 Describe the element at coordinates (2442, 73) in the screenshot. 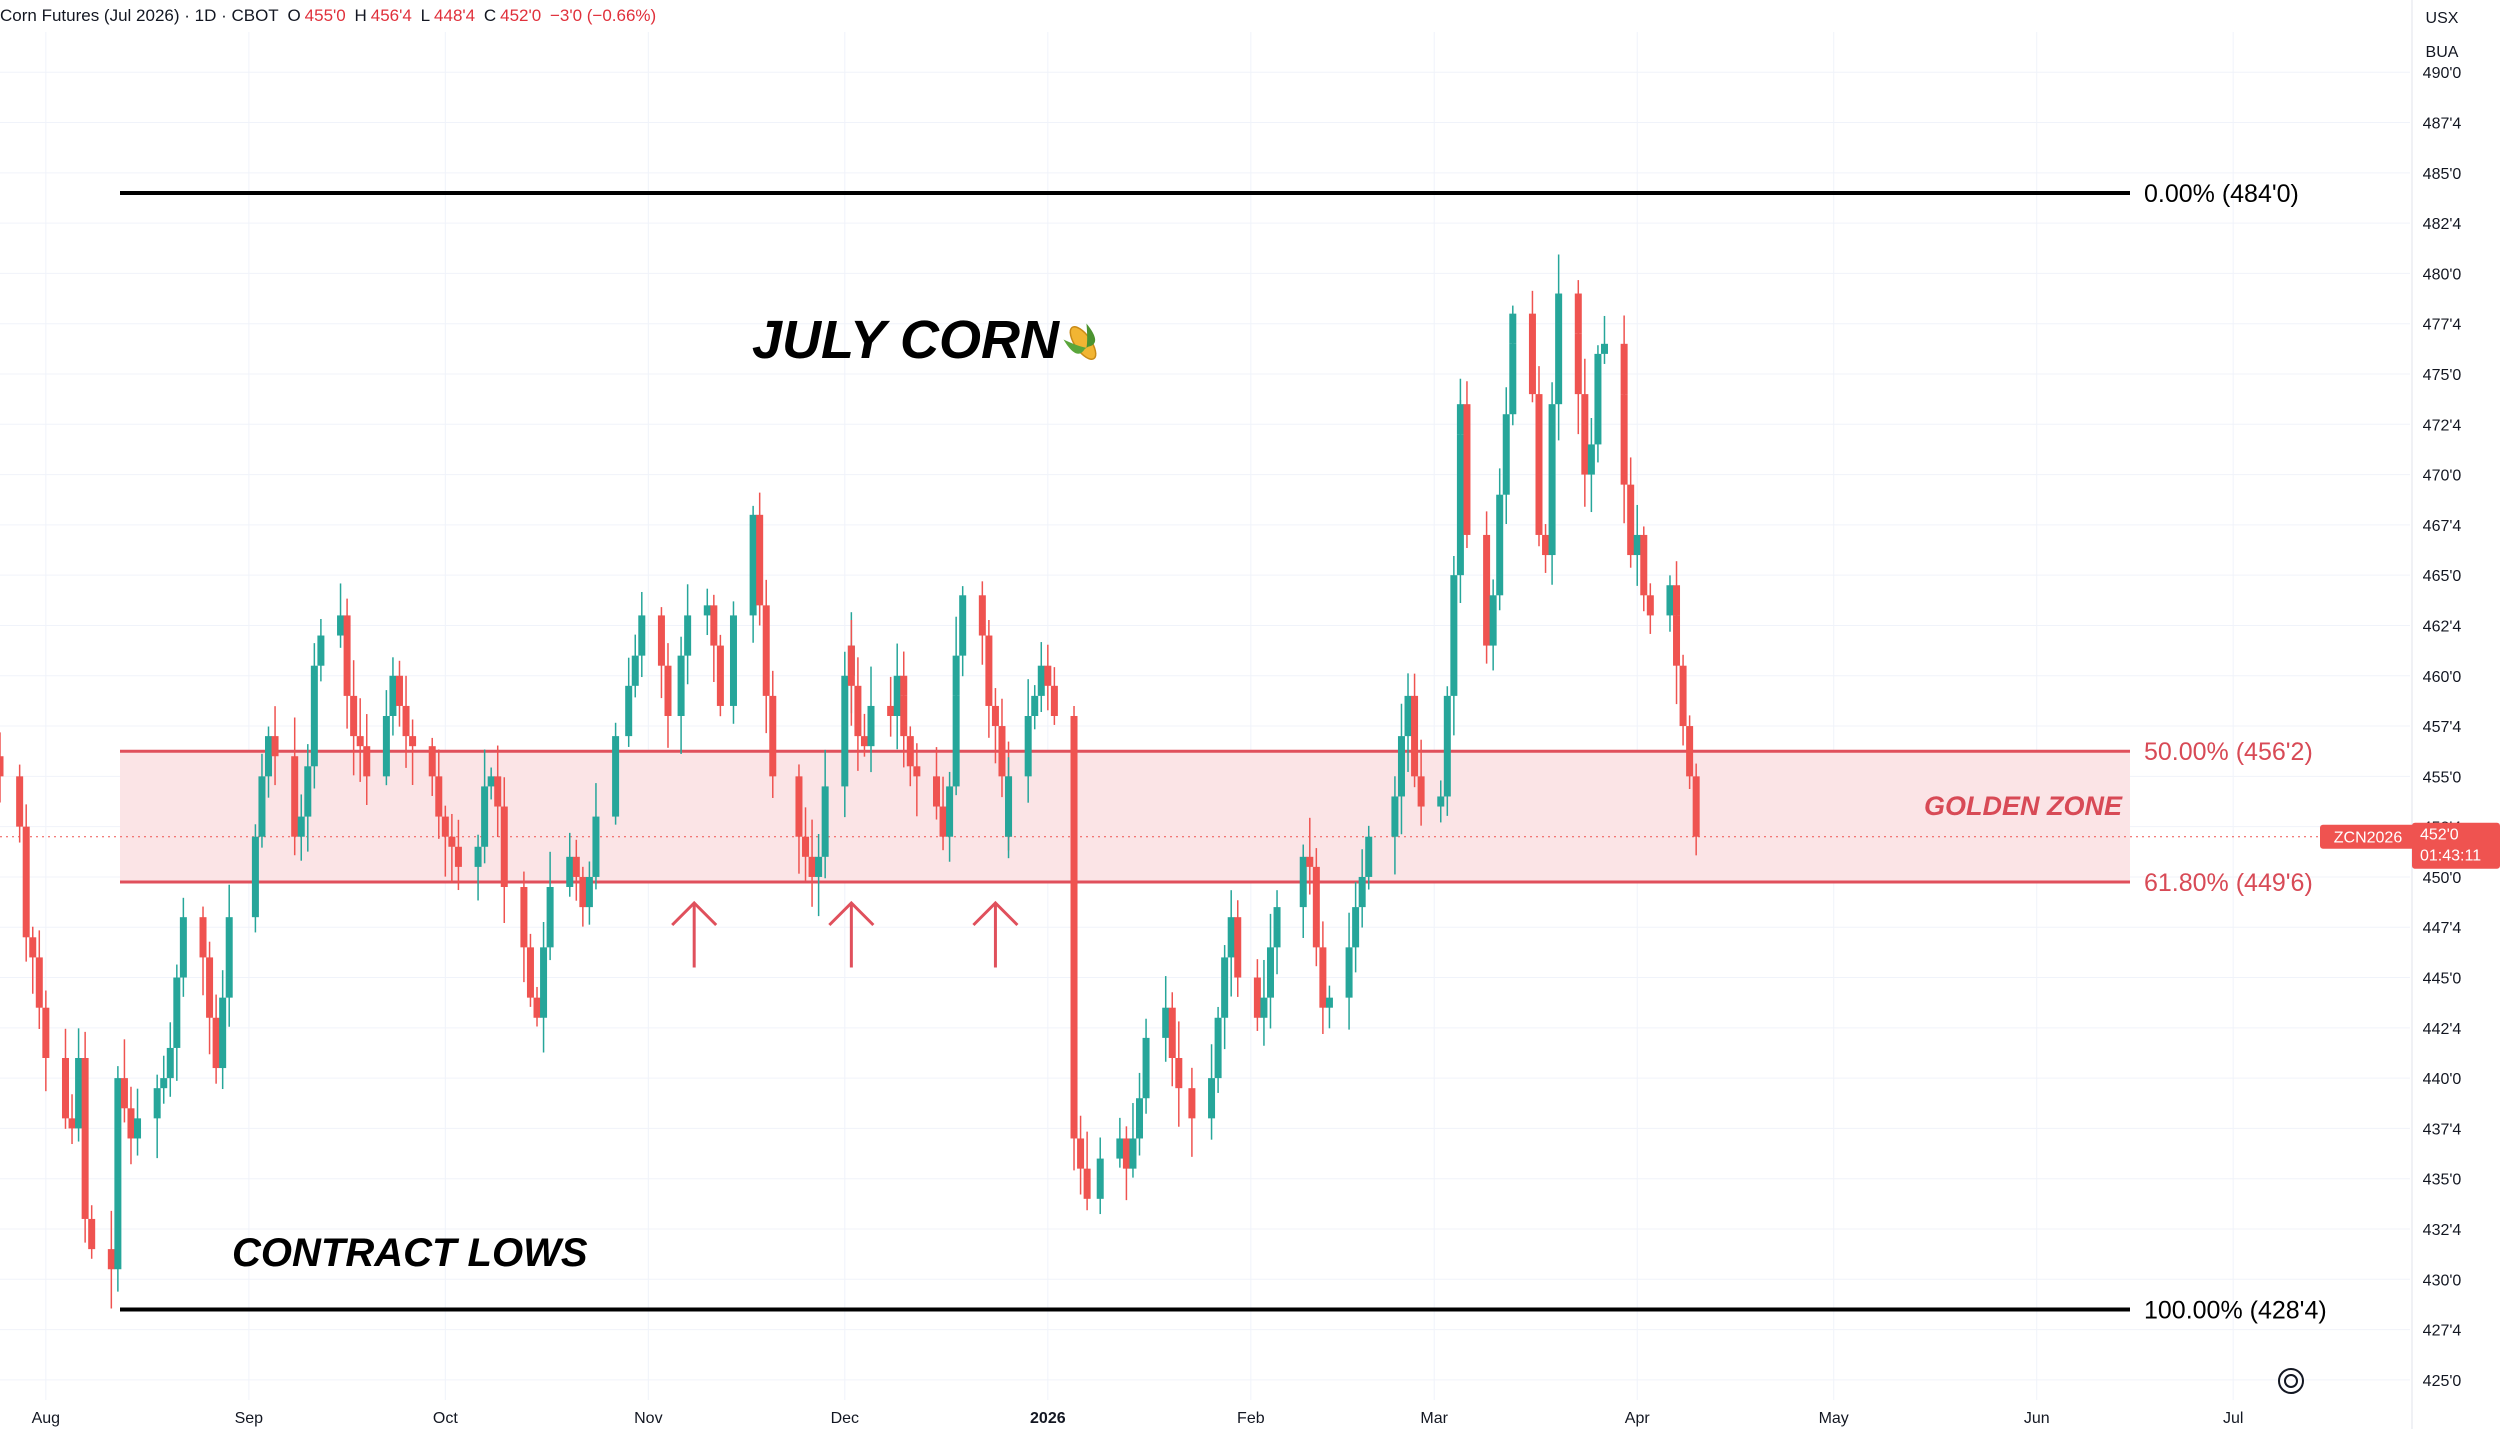

I see `y-tick-label: 490'0` at that location.